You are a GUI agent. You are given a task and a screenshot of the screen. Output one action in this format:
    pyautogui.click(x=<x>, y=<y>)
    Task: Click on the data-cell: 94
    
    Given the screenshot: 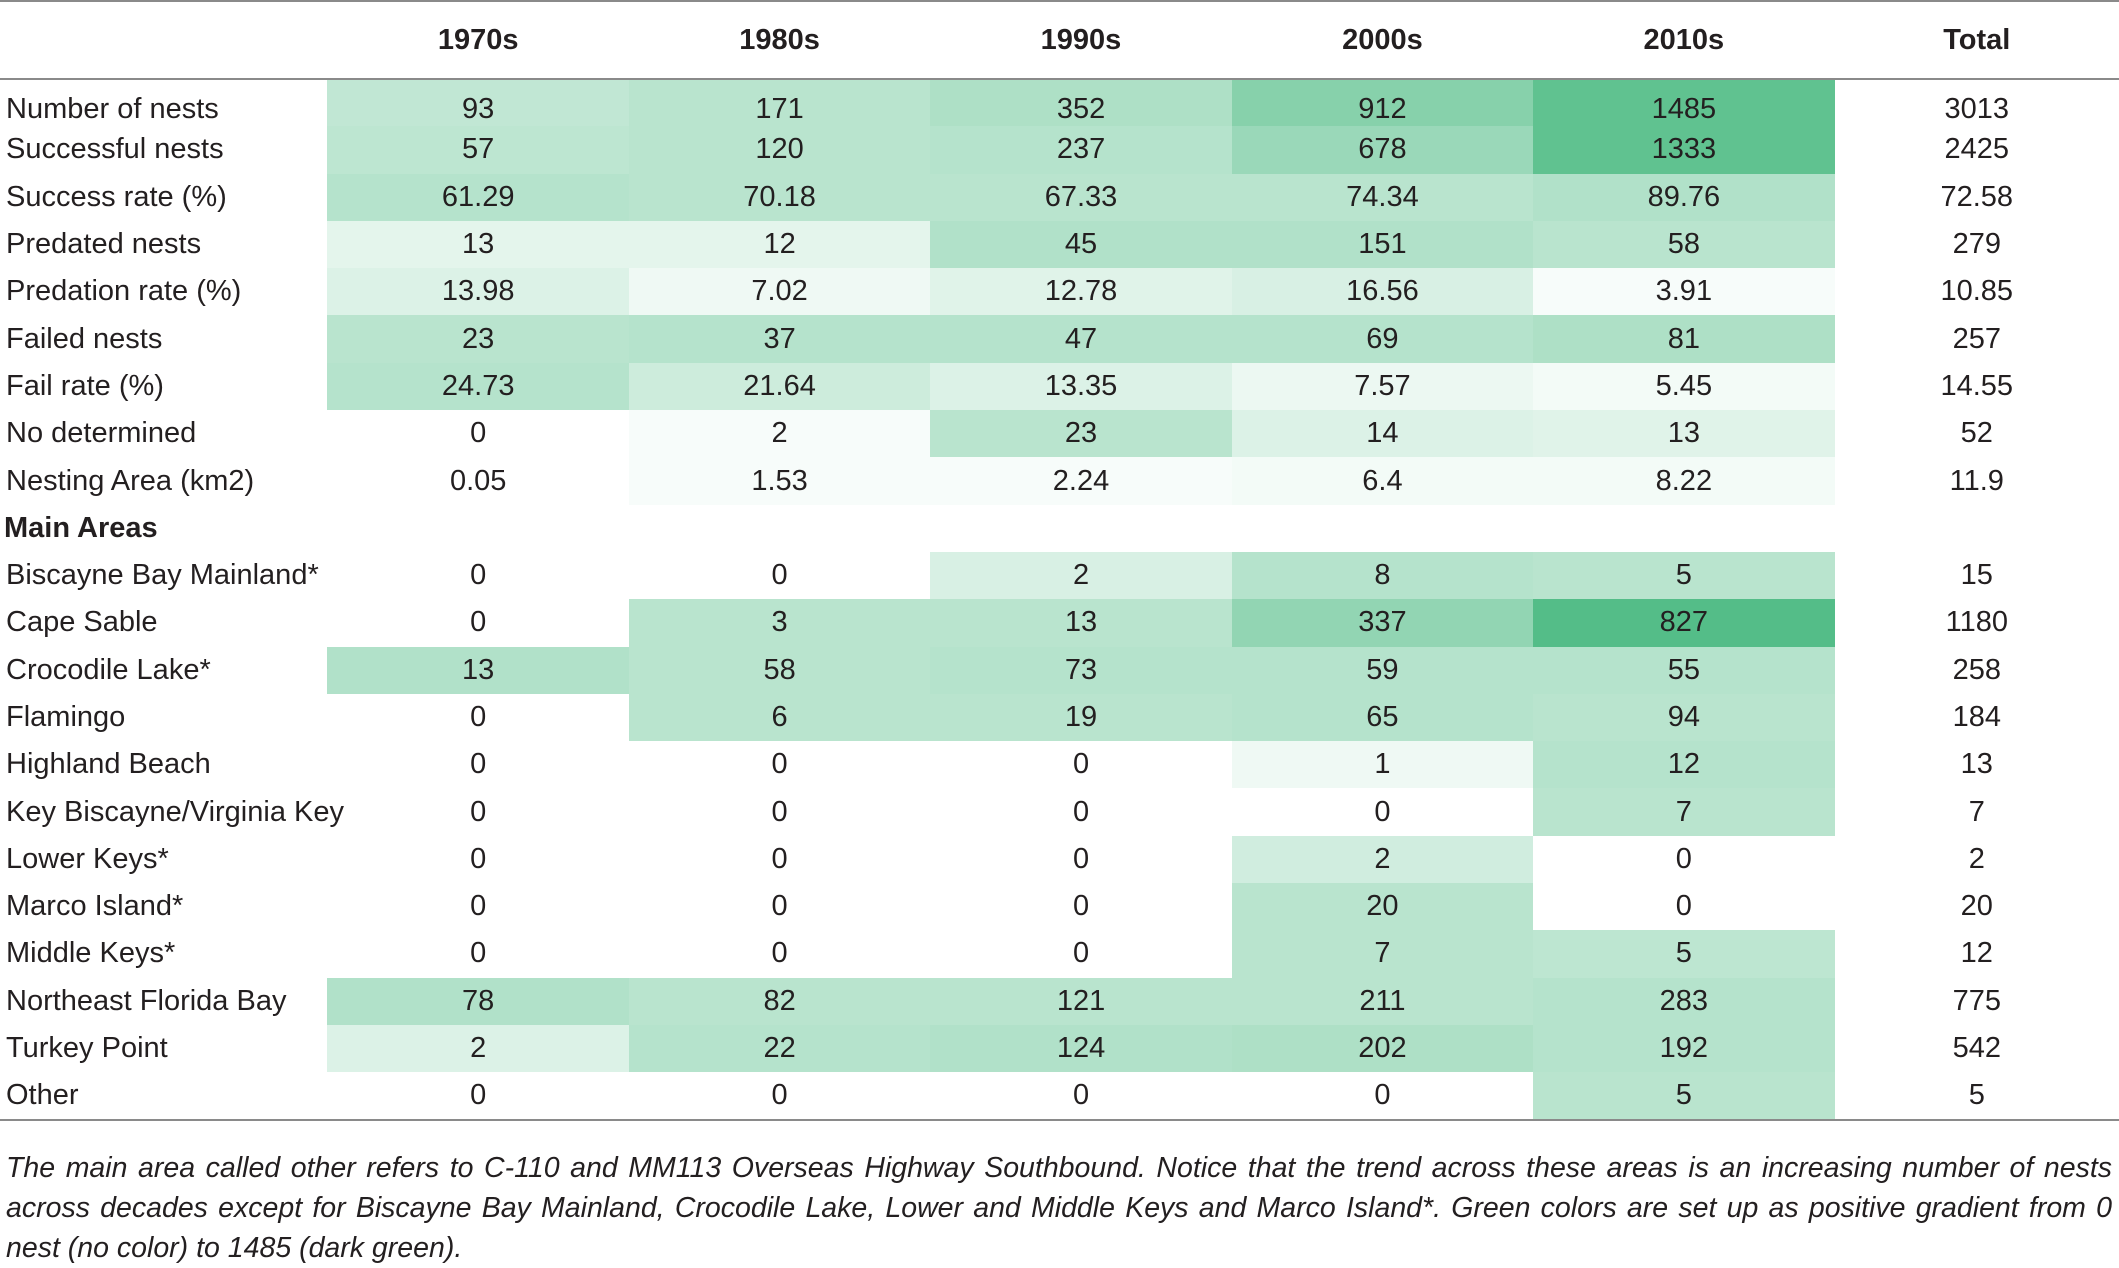 What is the action you would take?
    pyautogui.click(x=1684, y=717)
    